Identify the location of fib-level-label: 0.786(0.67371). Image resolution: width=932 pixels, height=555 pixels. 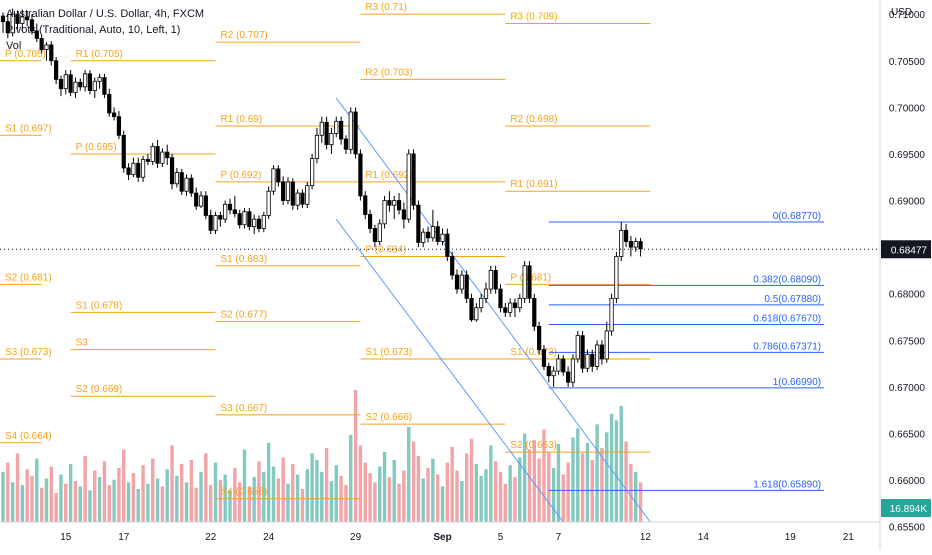
(787, 346).